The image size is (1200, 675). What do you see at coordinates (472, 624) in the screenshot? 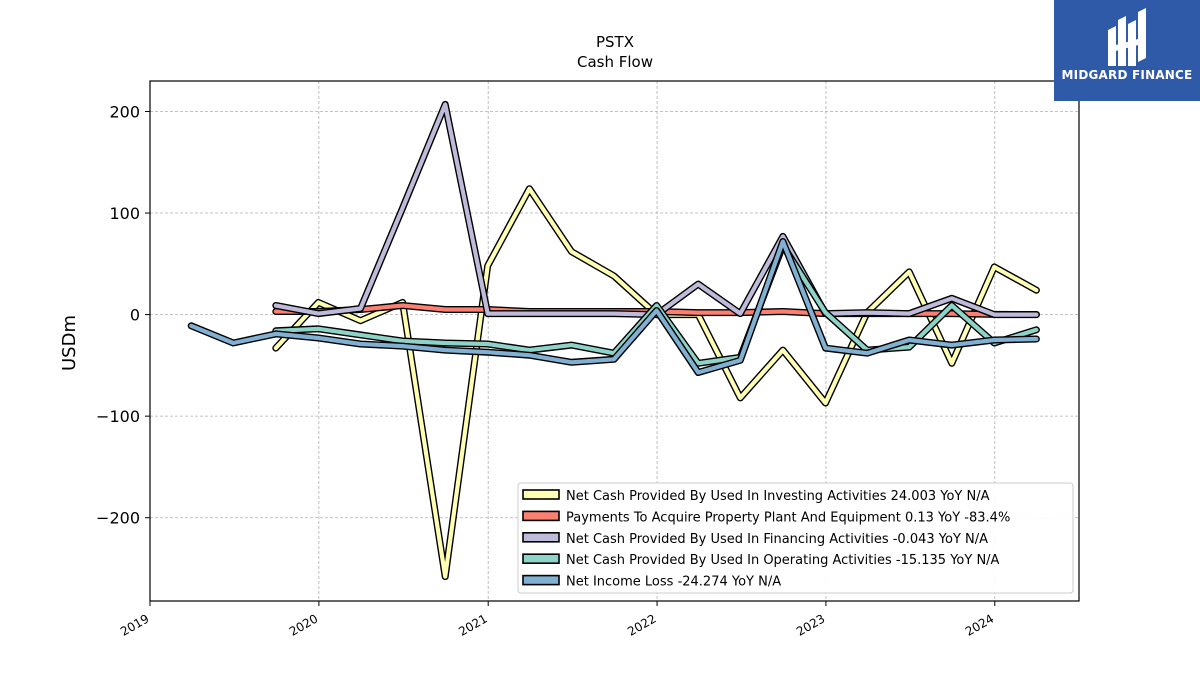
I see `x-tick-label: 2021` at bounding box center [472, 624].